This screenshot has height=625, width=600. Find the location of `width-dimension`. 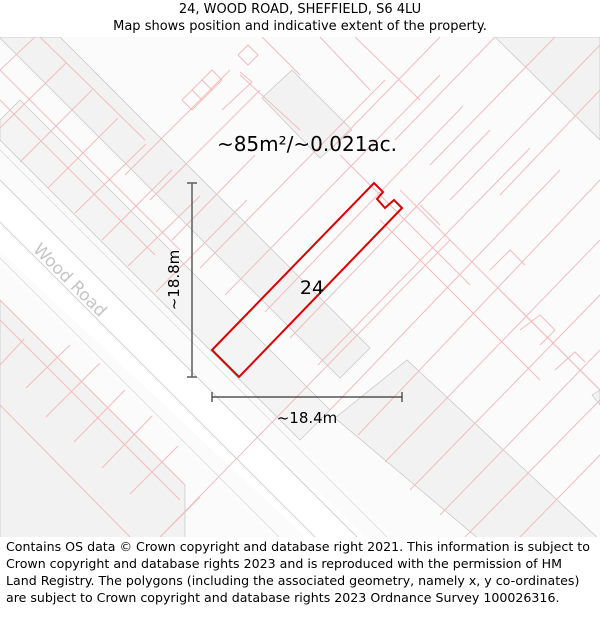

width-dimension is located at coordinates (307, 397).